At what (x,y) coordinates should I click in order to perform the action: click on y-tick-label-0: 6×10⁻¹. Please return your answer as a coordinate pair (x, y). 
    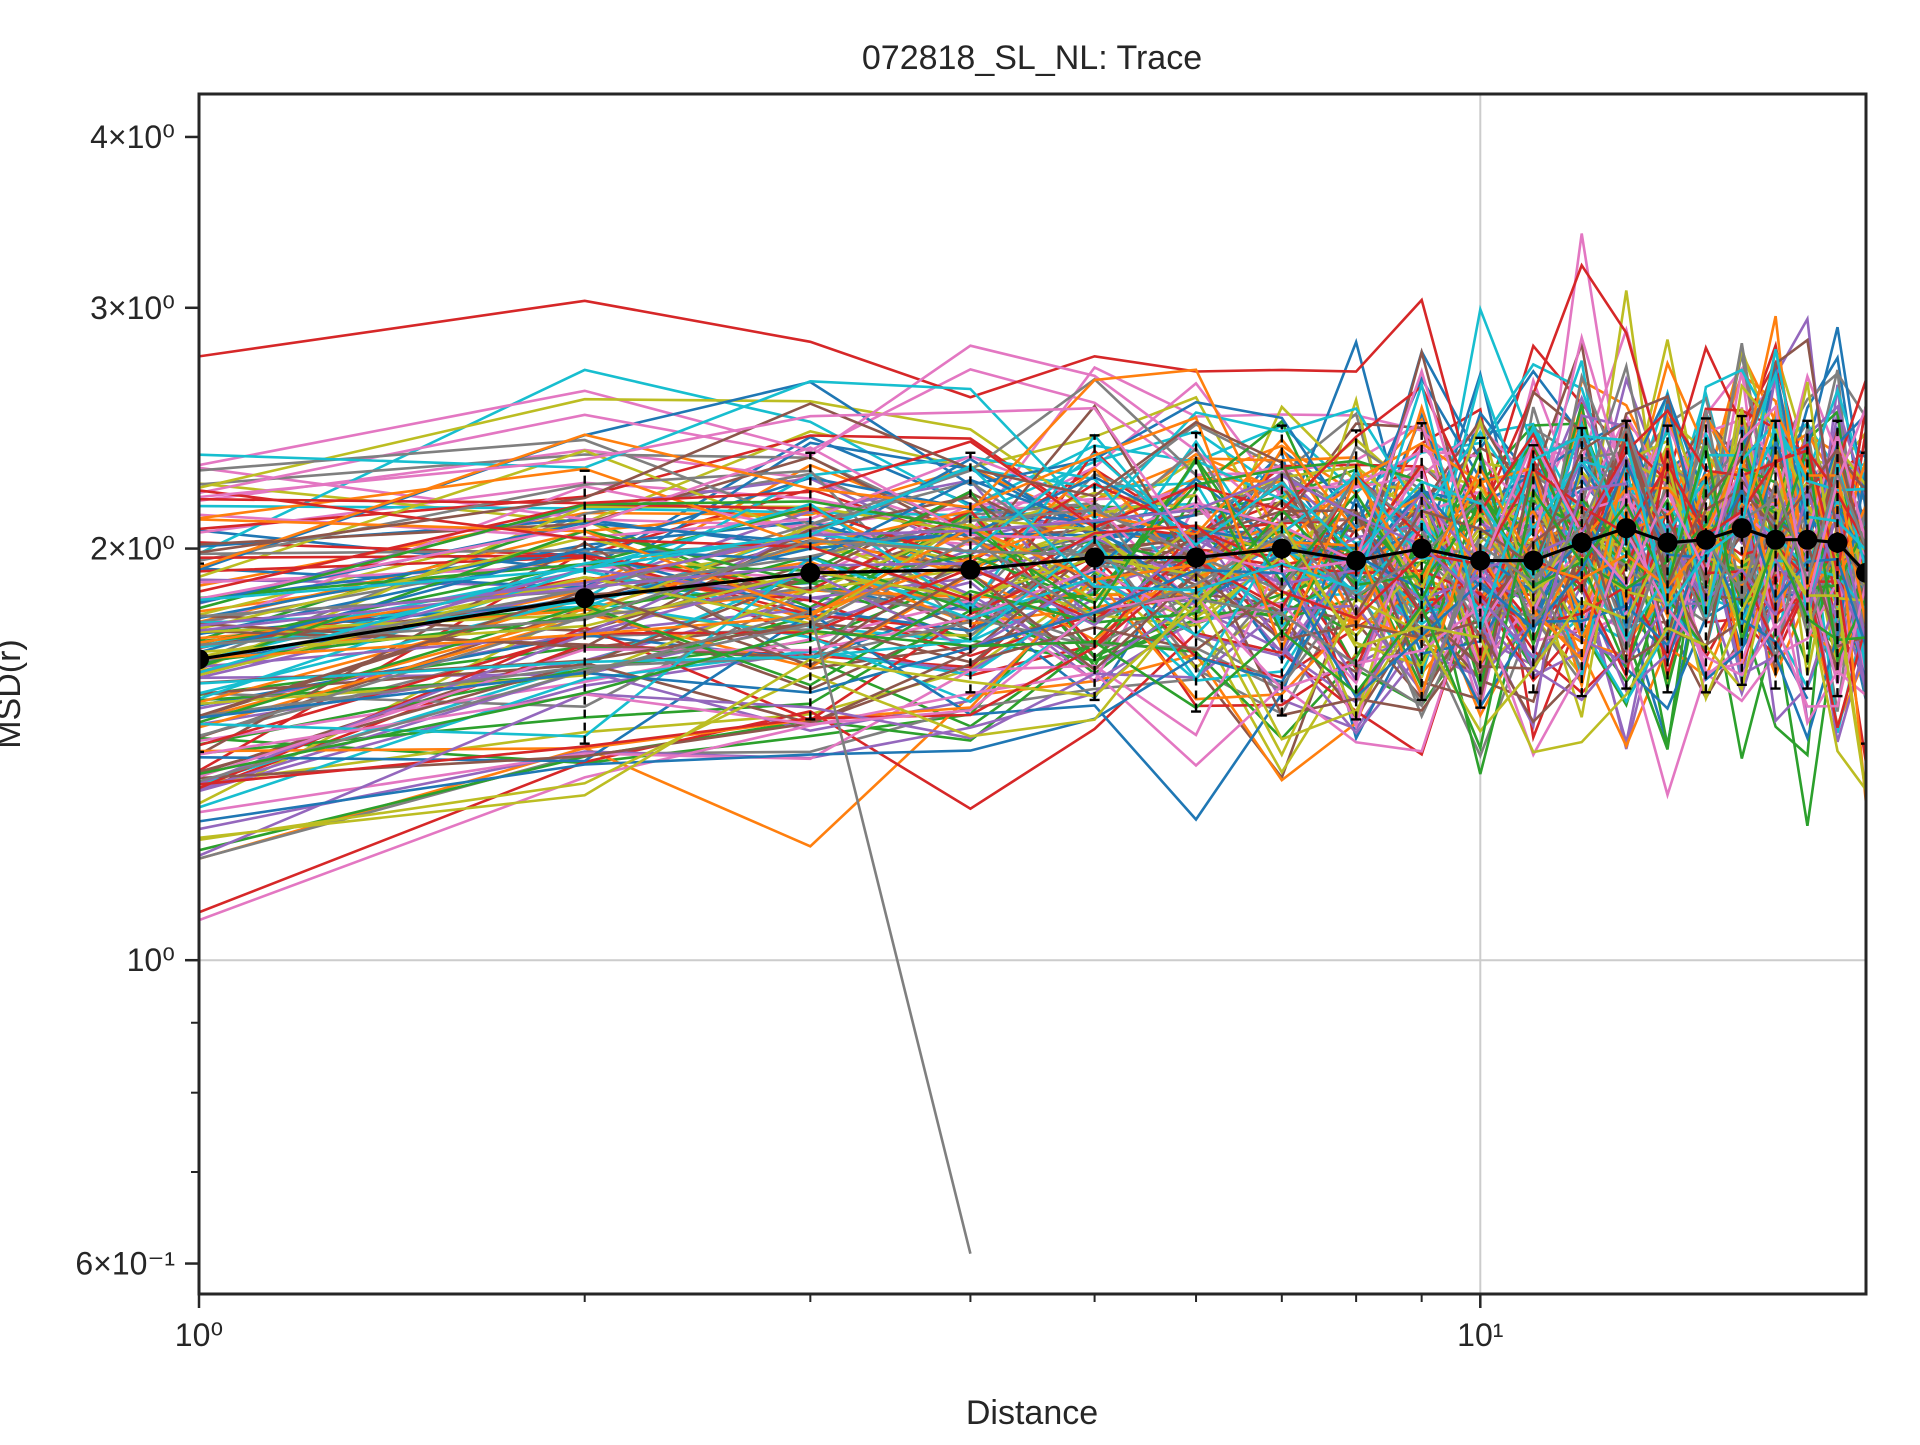
    Looking at the image, I should click on (125, 1264).